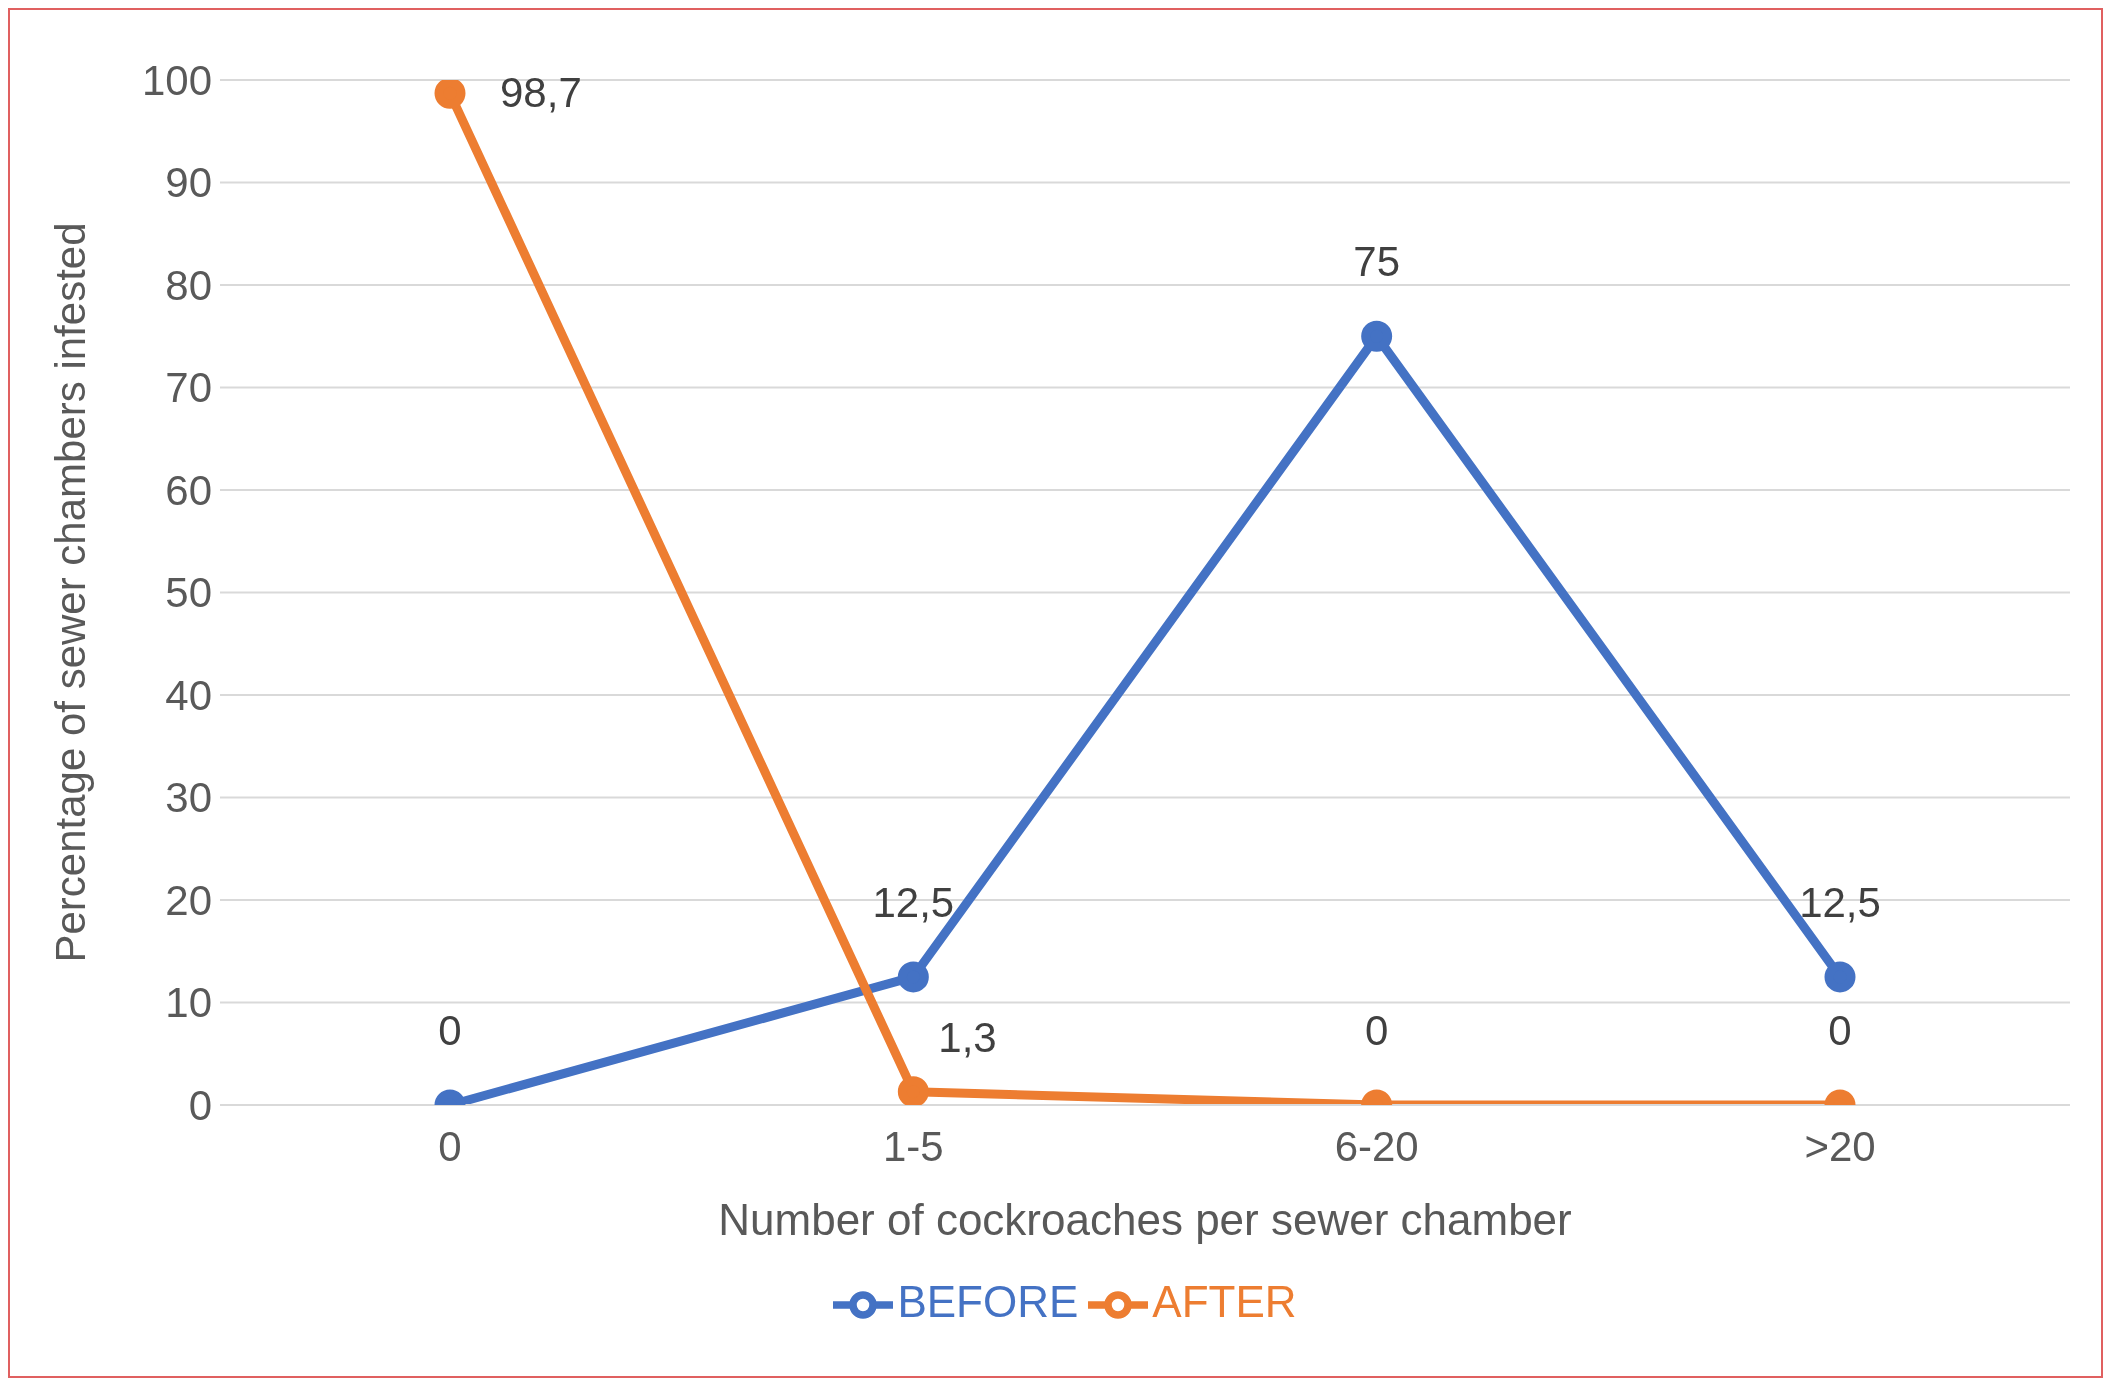 The width and height of the screenshot is (2115, 1392). Describe the element at coordinates (1376, 1146) in the screenshot. I see `x-tick-label: 6-20` at that location.